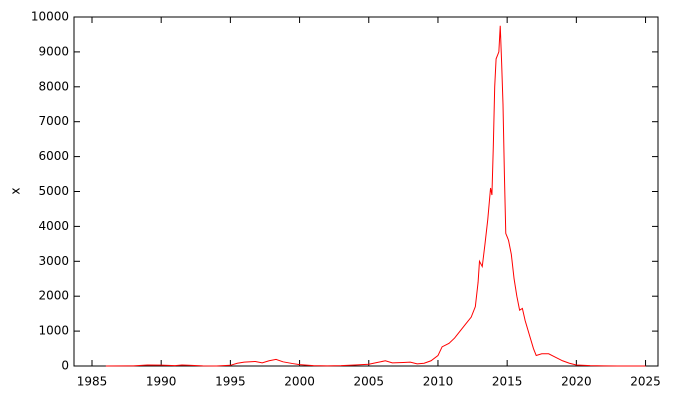 This screenshot has height=400, width=680. What do you see at coordinates (65, 366) in the screenshot?
I see `y-tick-label: 0` at bounding box center [65, 366].